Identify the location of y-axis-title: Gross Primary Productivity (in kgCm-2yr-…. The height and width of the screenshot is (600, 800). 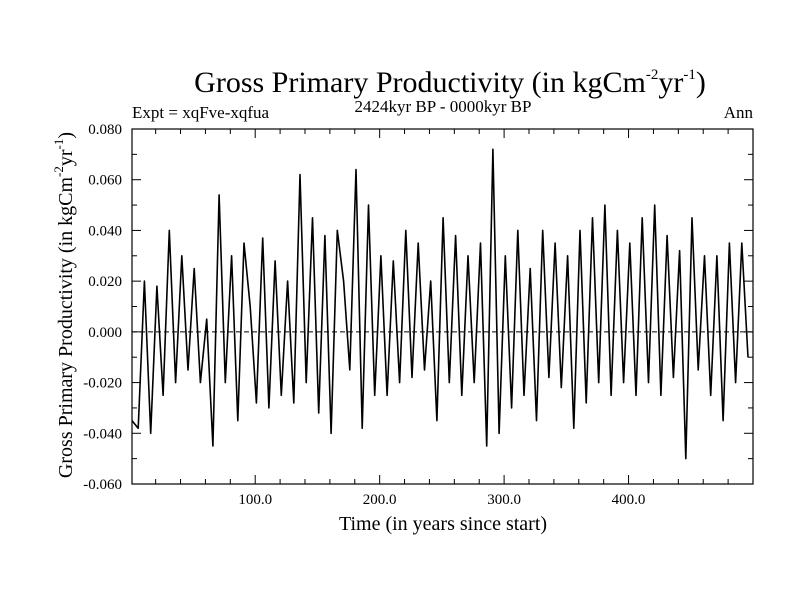
(64, 305).